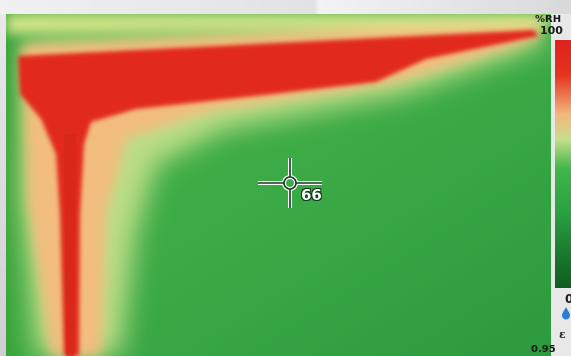 The image size is (571, 356). Describe the element at coordinates (568, 299) in the screenshot. I see `scale-min-label: 0` at that location.